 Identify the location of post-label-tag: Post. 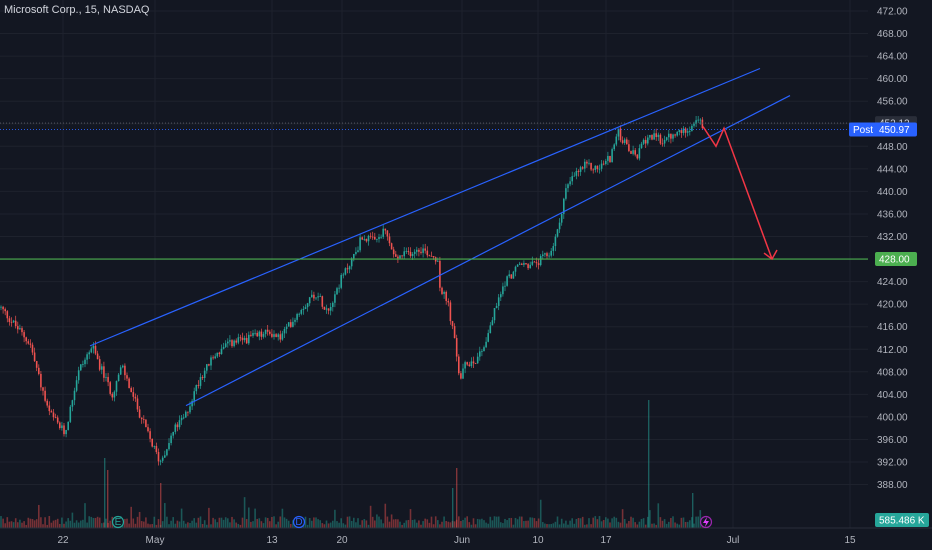
(865, 129).